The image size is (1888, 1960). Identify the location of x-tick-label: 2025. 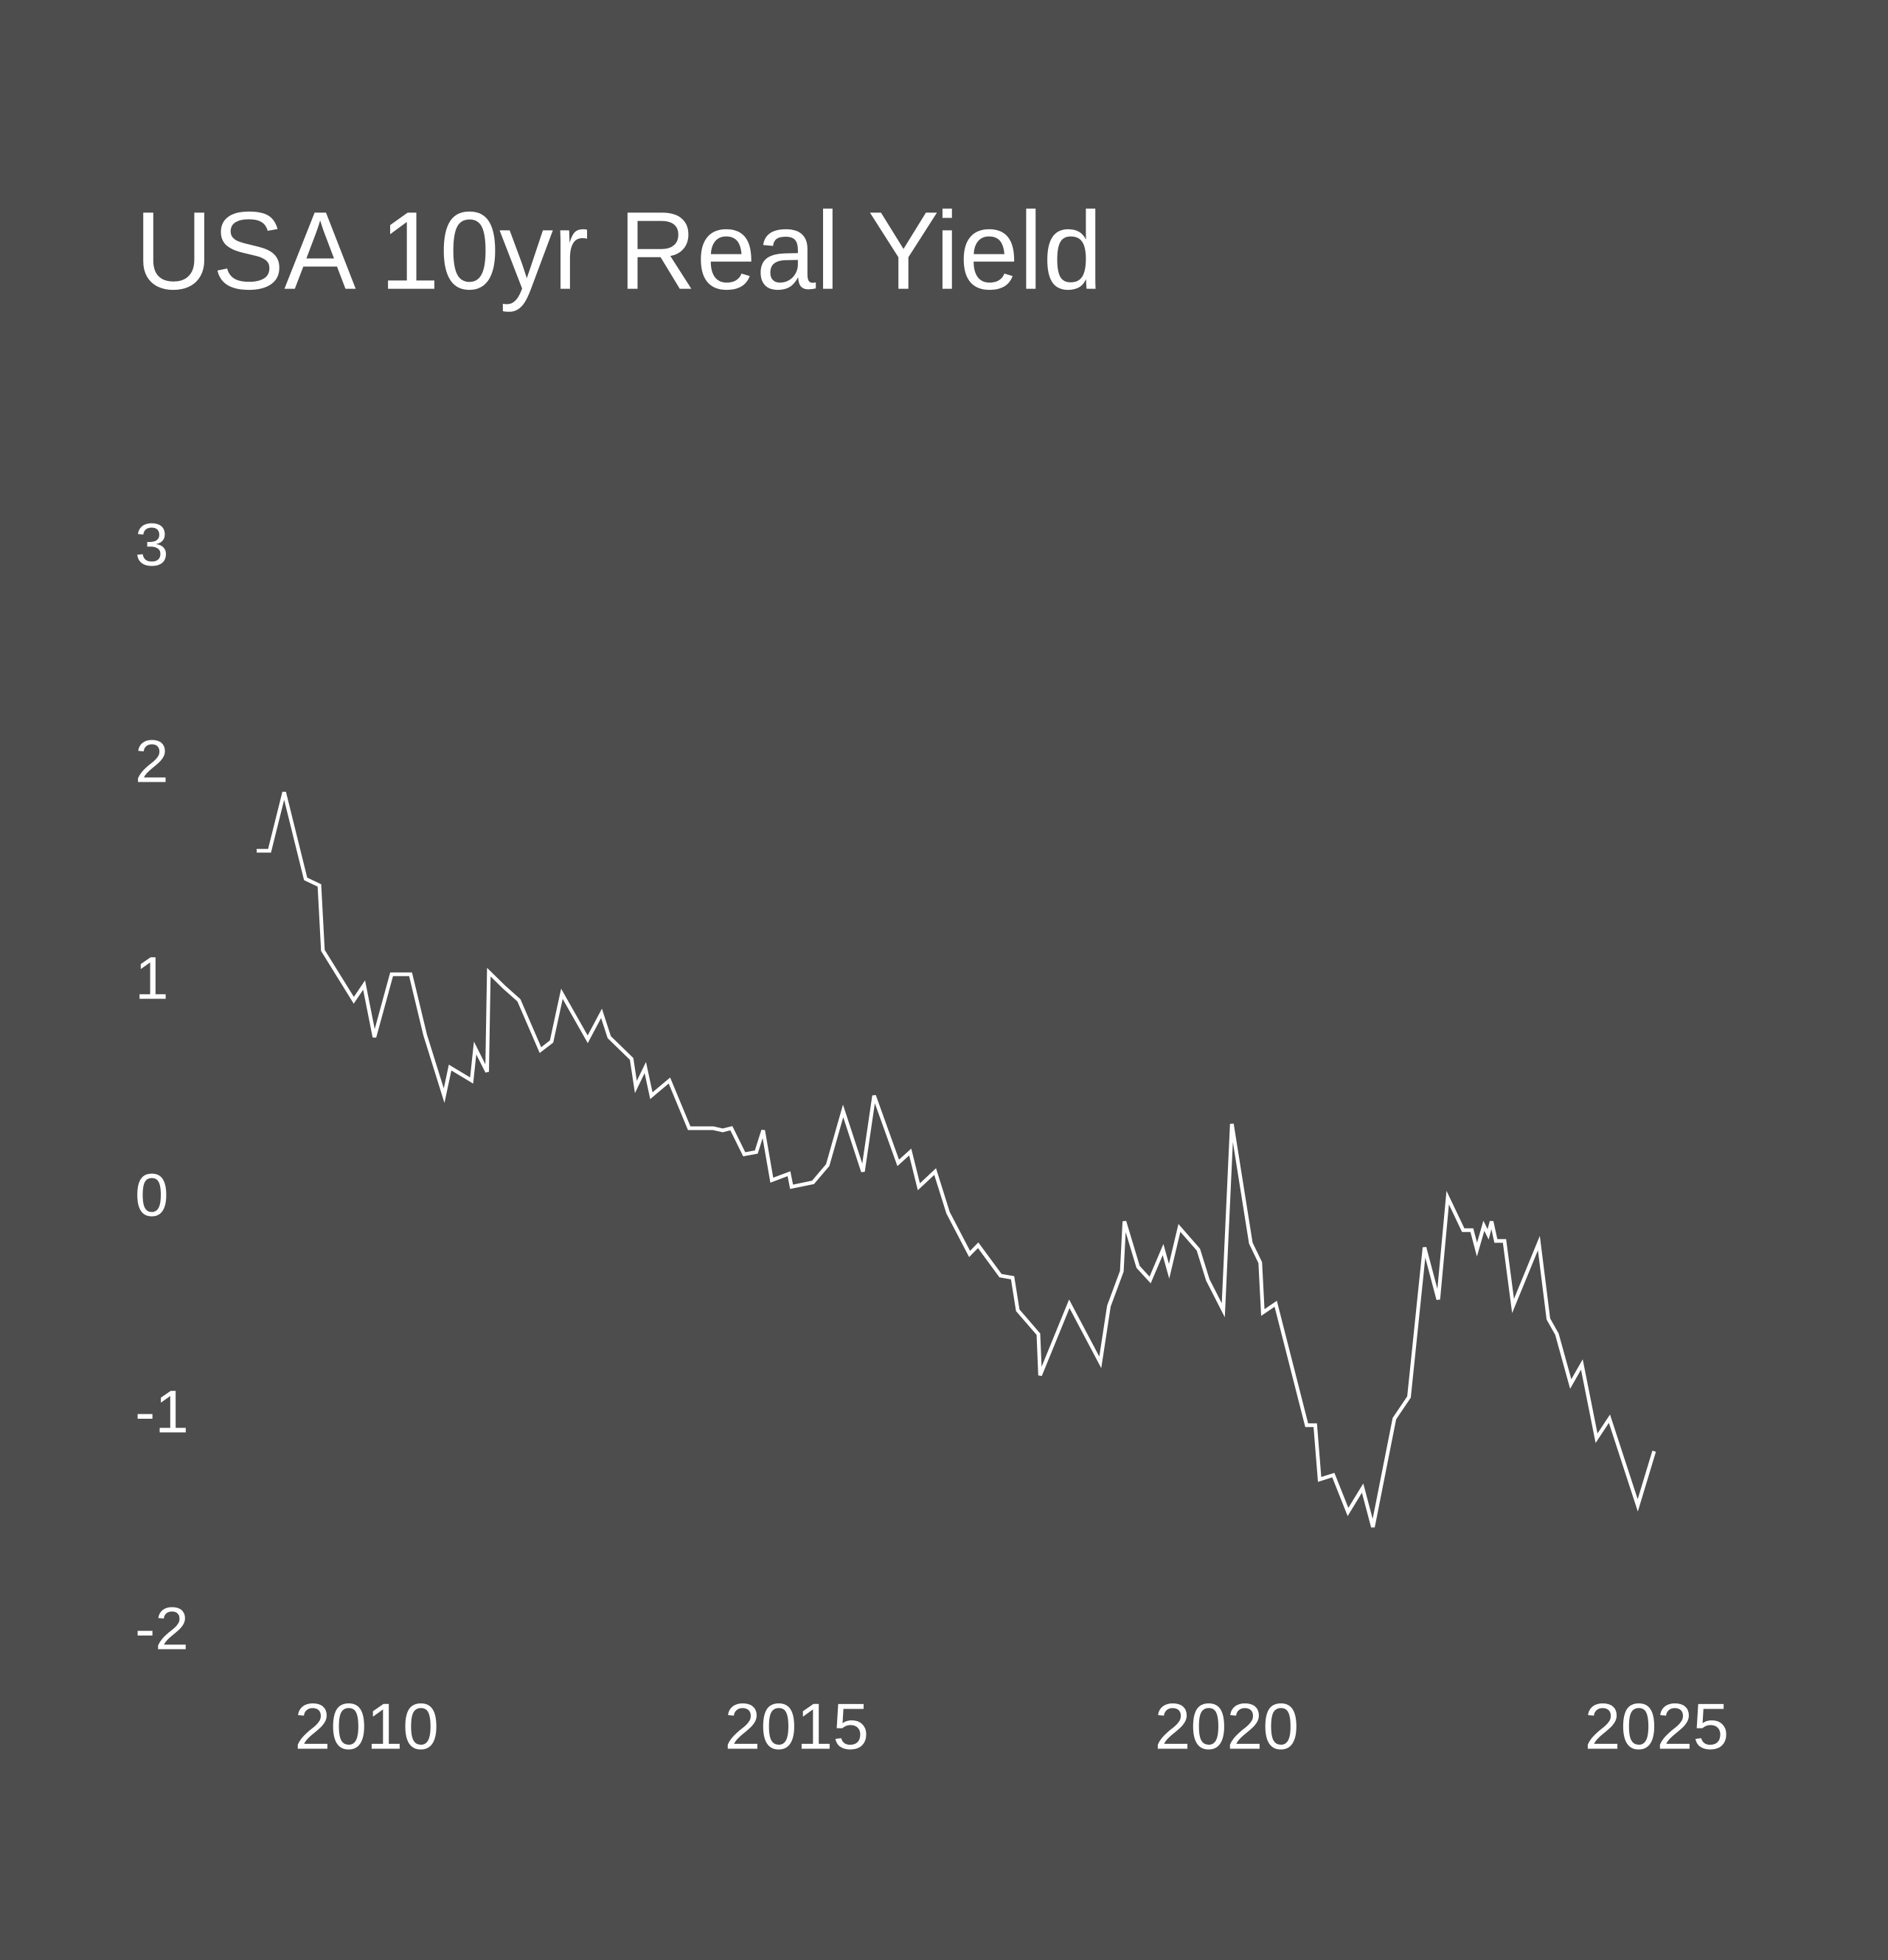
(1657, 1725).